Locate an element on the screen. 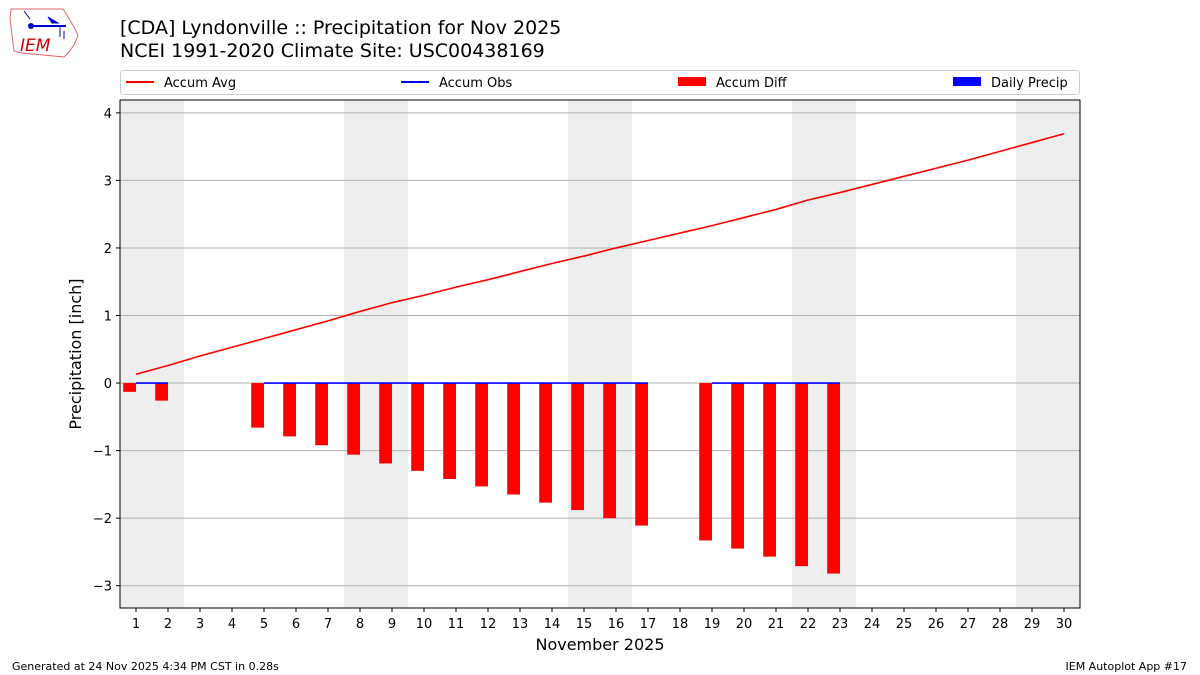 The image size is (1200, 675). x-tick-label: 14 is located at coordinates (552, 624).